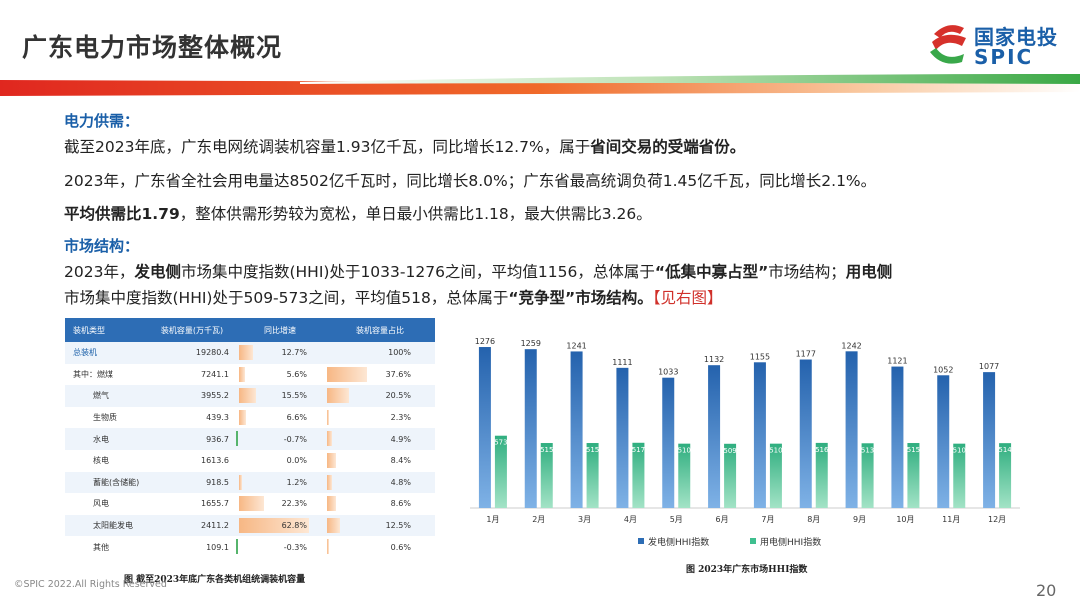 The image size is (1080, 608). I want to click on data-label-consumption: 513, so click(867, 450).